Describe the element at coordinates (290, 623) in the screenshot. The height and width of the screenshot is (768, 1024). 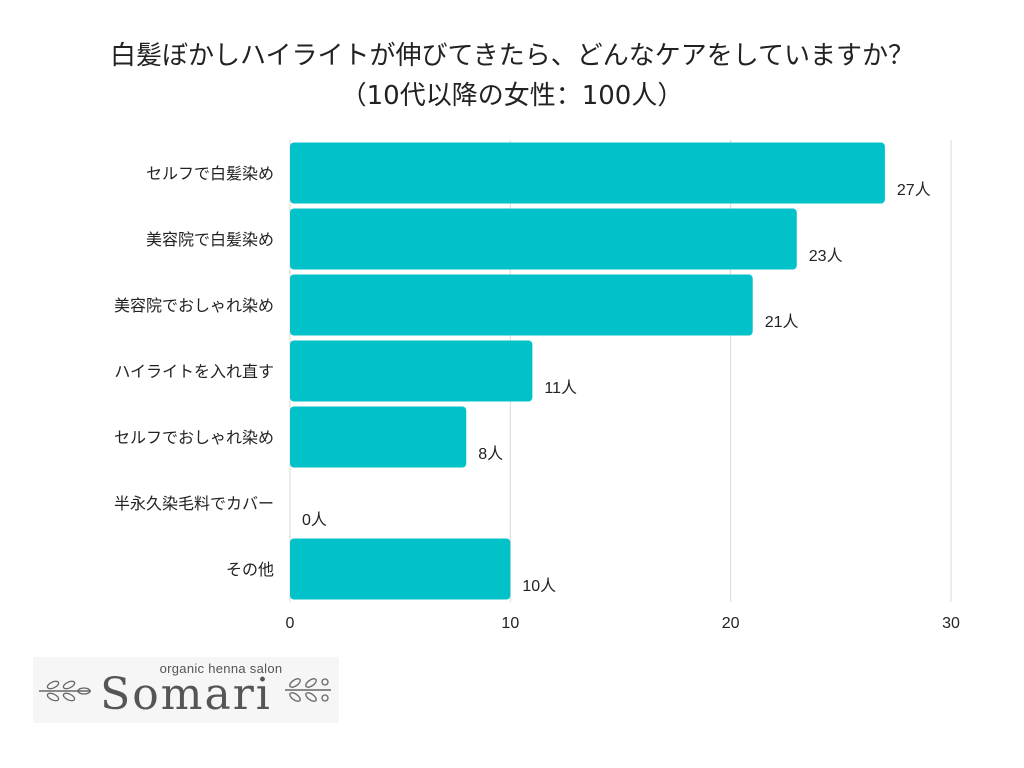
I see `x-tick-label: 0` at that location.